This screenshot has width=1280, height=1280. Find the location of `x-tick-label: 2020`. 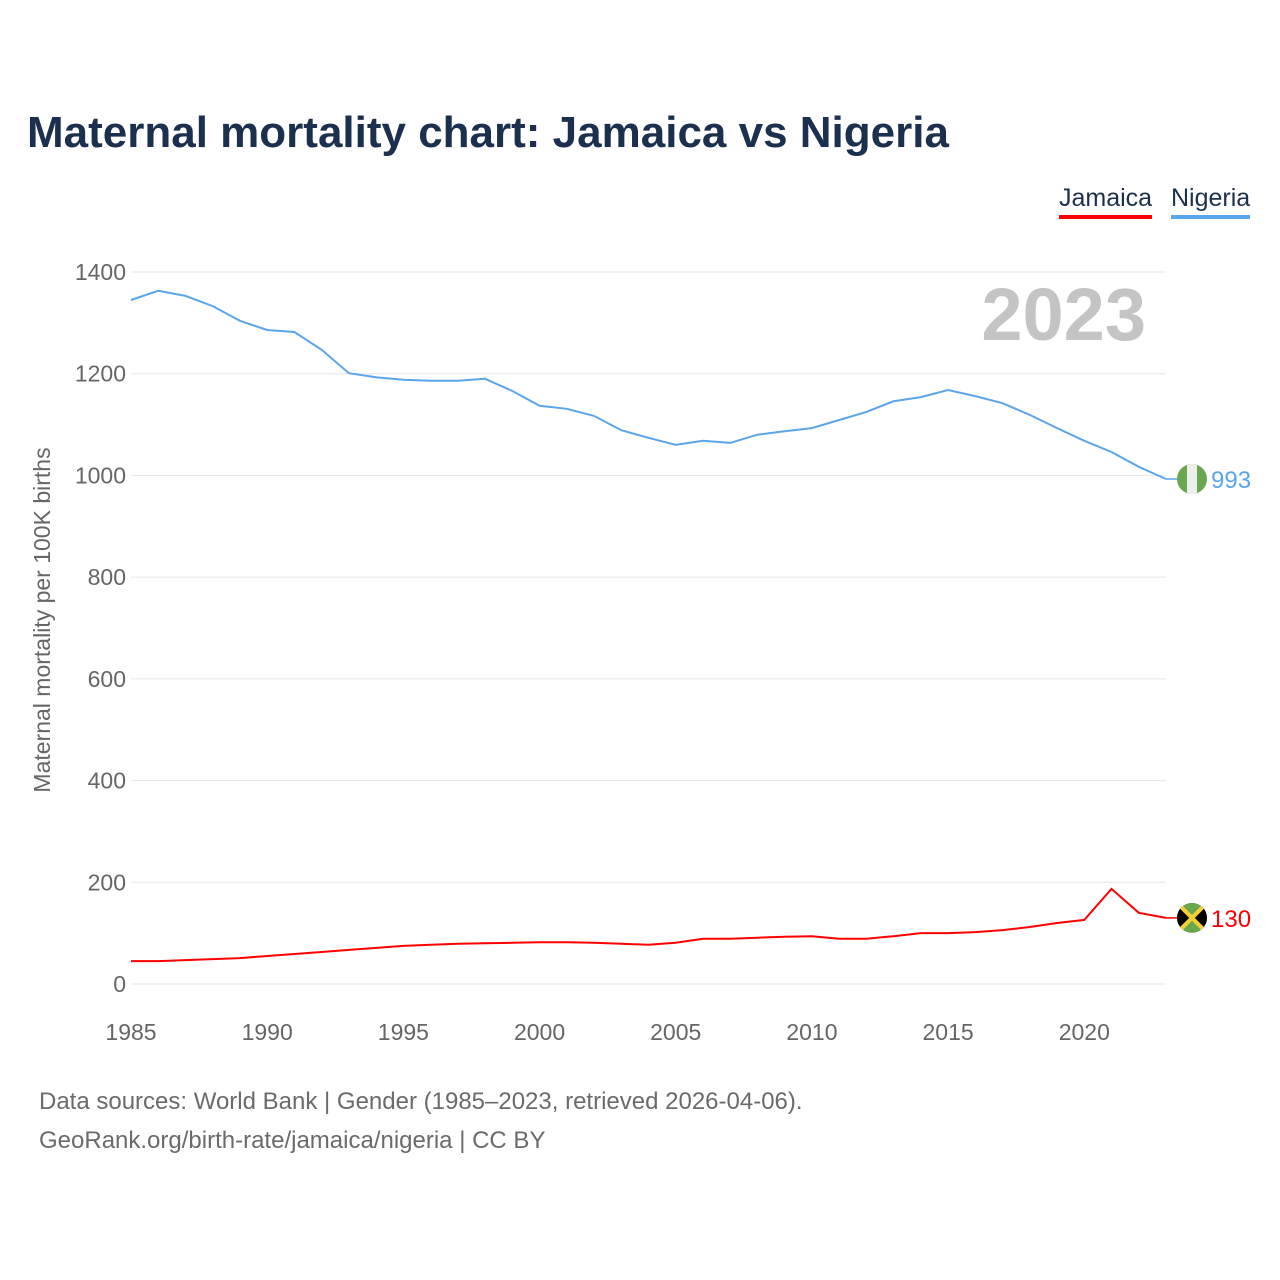

x-tick-label: 2020 is located at coordinates (1084, 1032).